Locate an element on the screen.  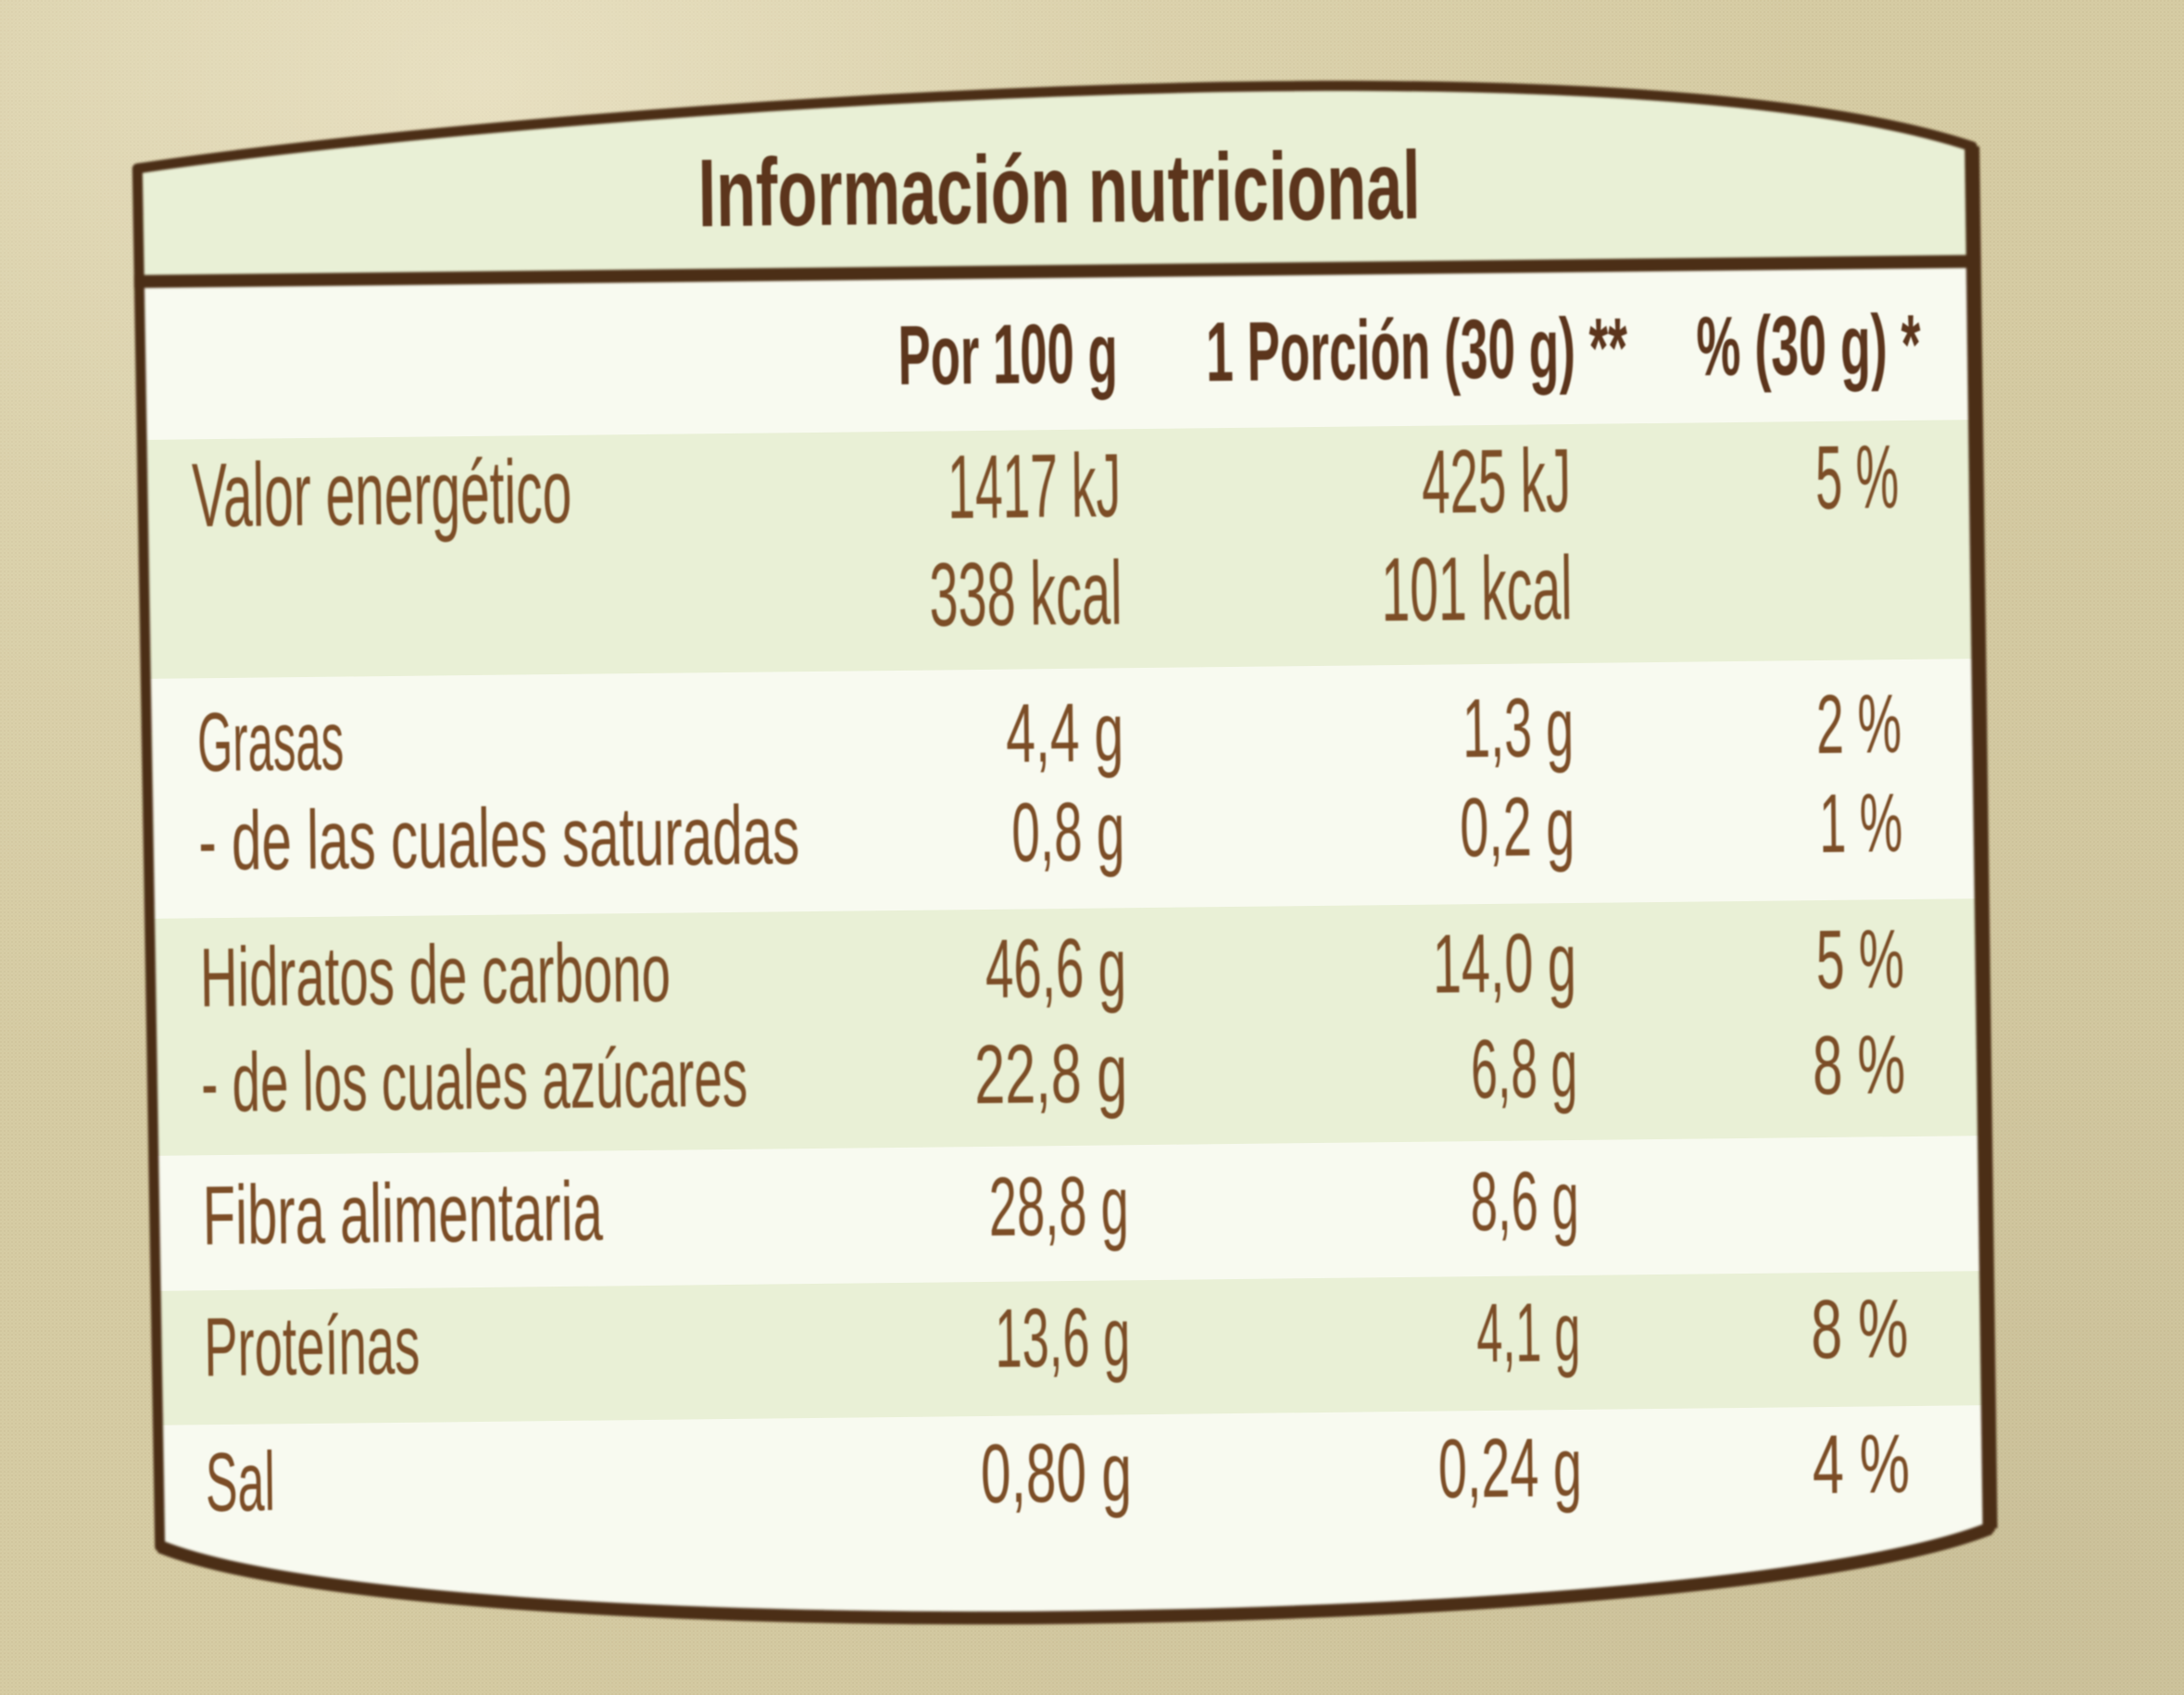
svg-text: 4,1 g is located at coordinates (1528, 1333).